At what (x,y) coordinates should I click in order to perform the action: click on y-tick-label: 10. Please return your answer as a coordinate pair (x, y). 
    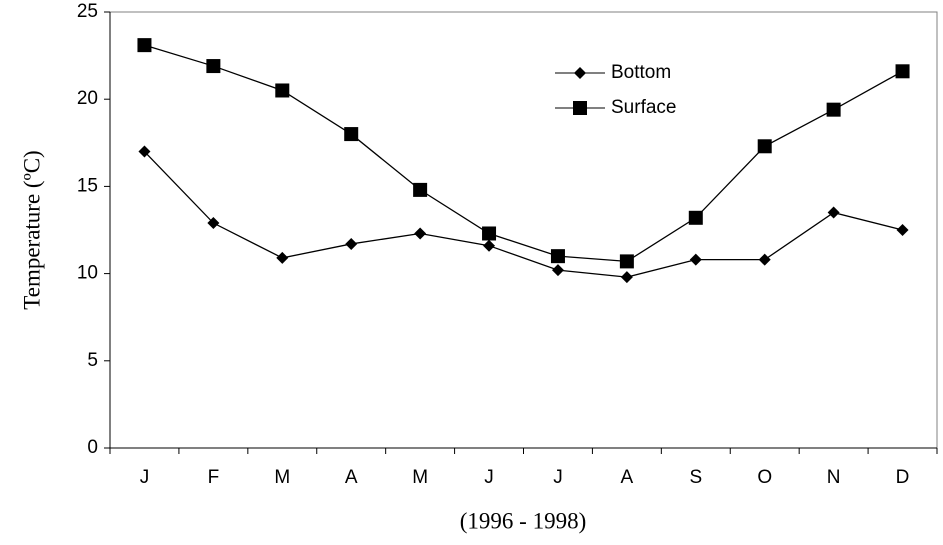
    Looking at the image, I should click on (87, 273).